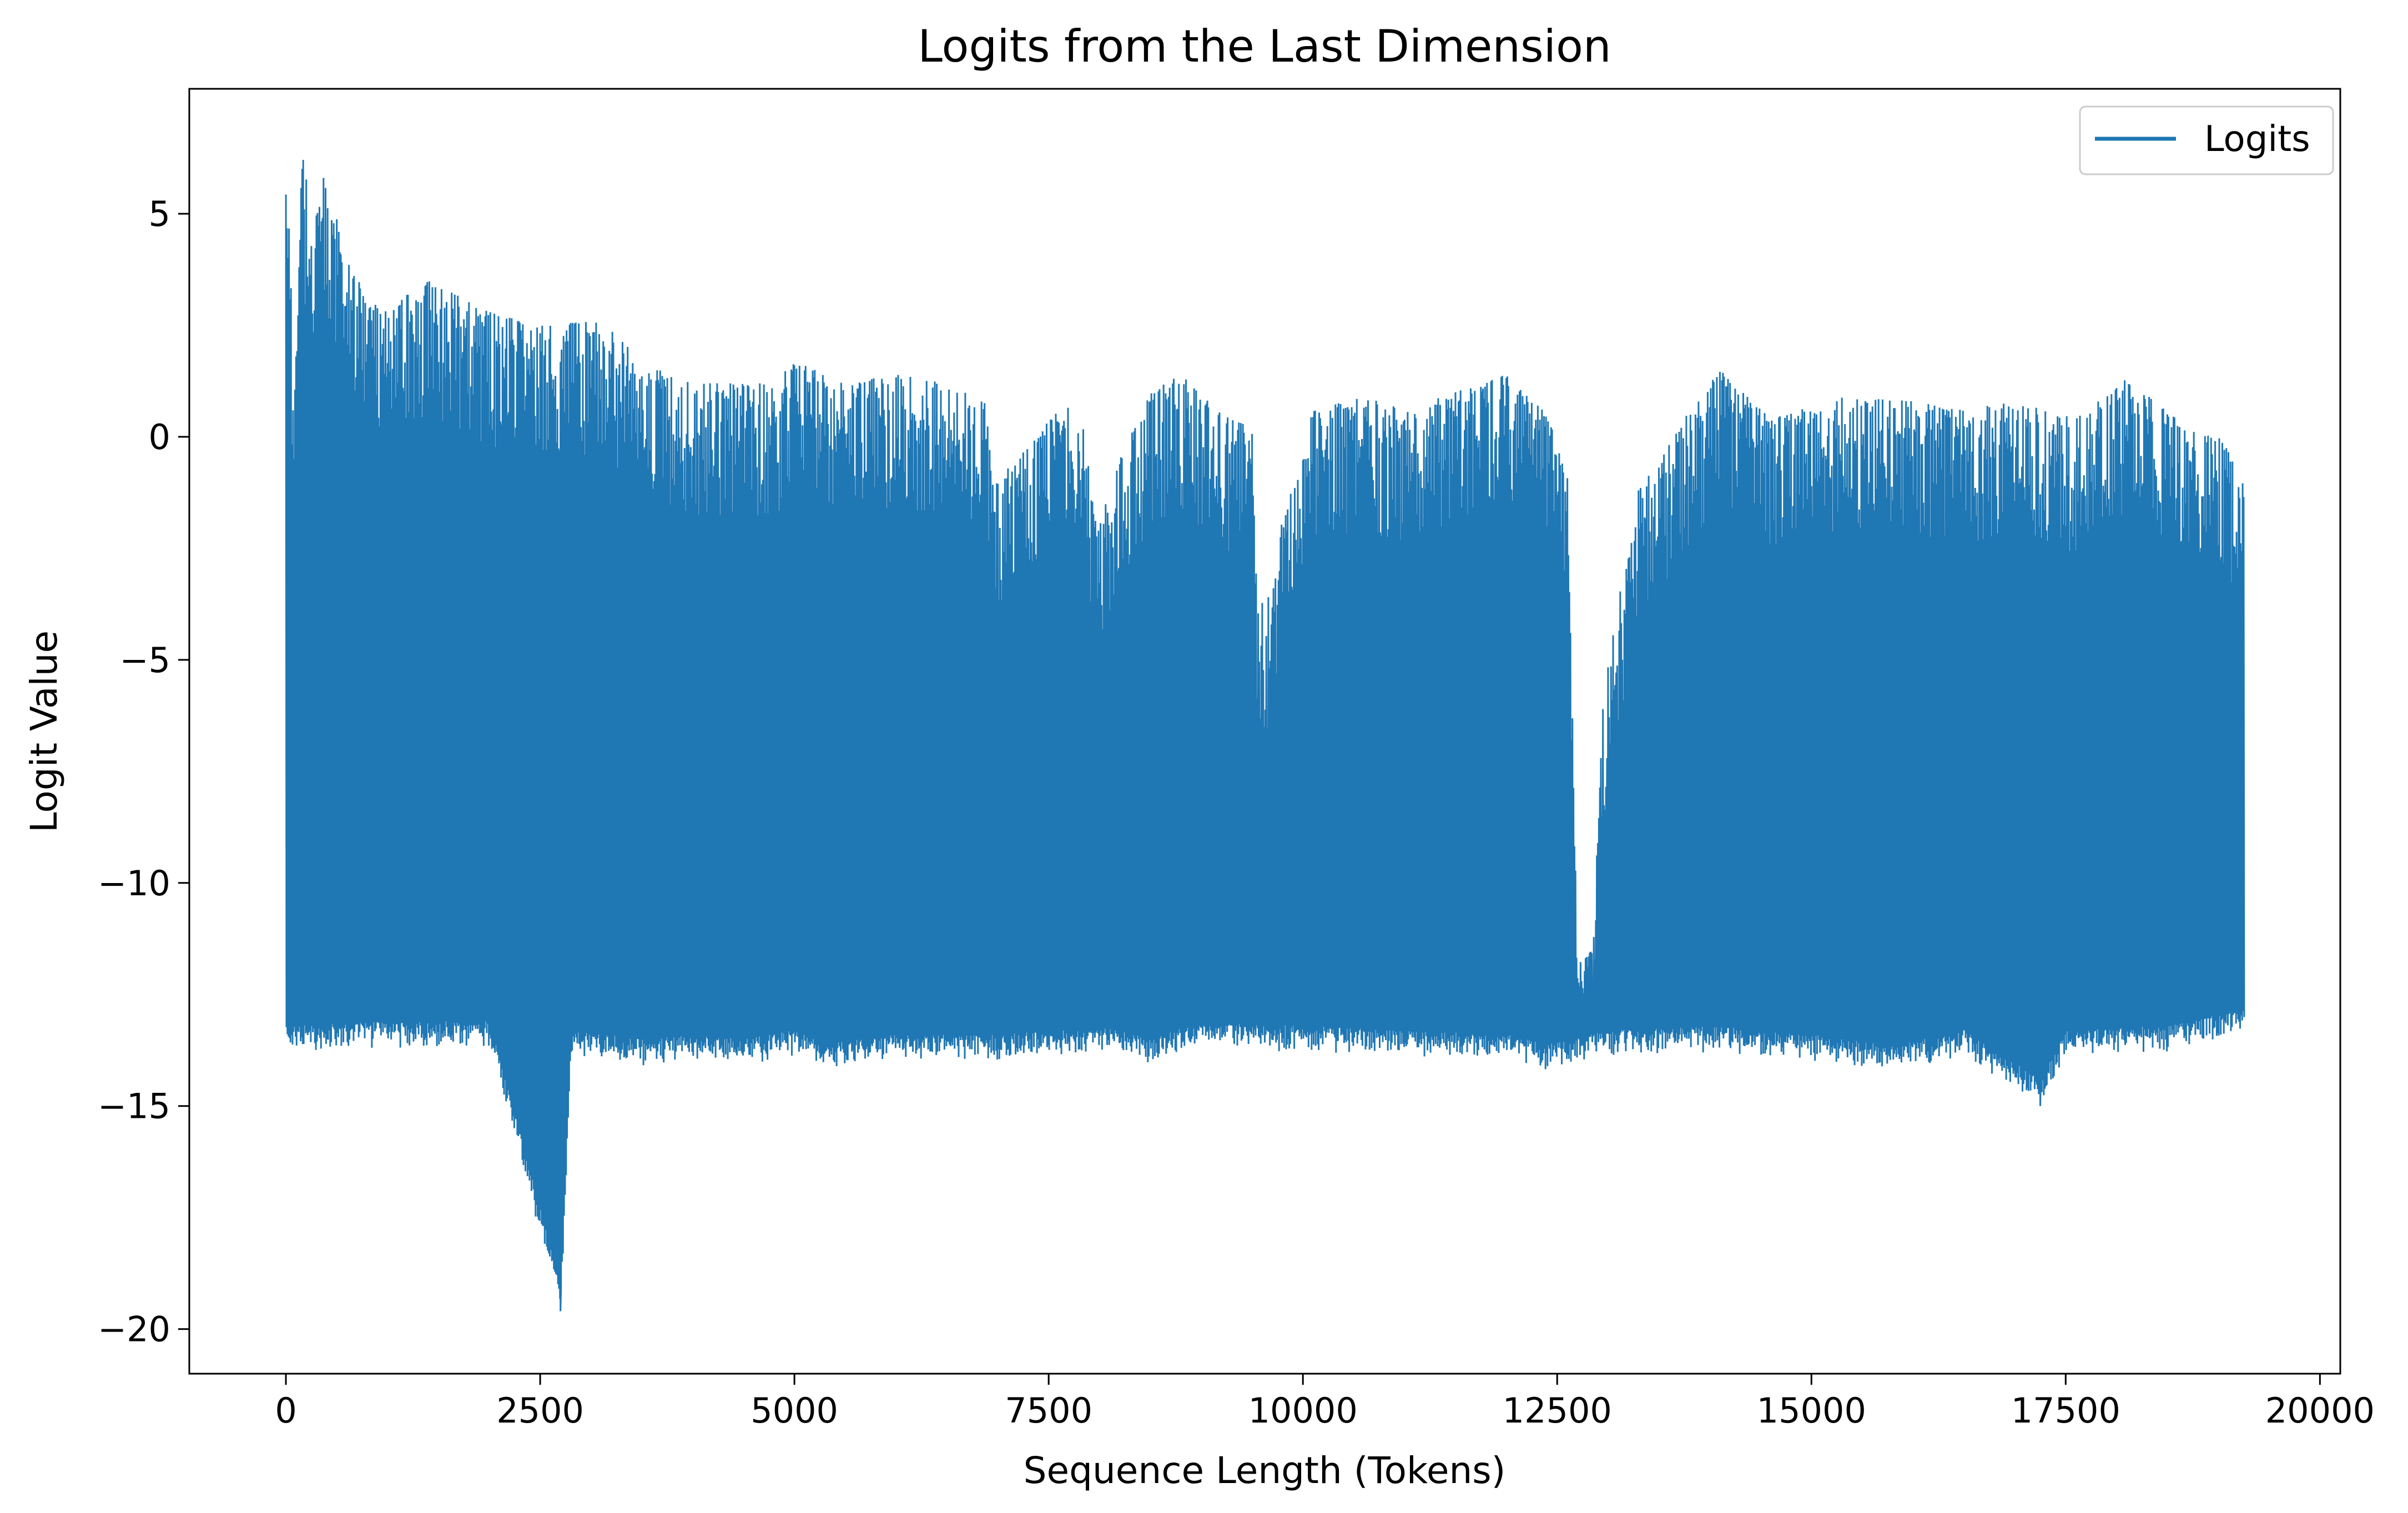  Describe the element at coordinates (134, 1106) in the screenshot. I see `y-tick-label: −15` at that location.